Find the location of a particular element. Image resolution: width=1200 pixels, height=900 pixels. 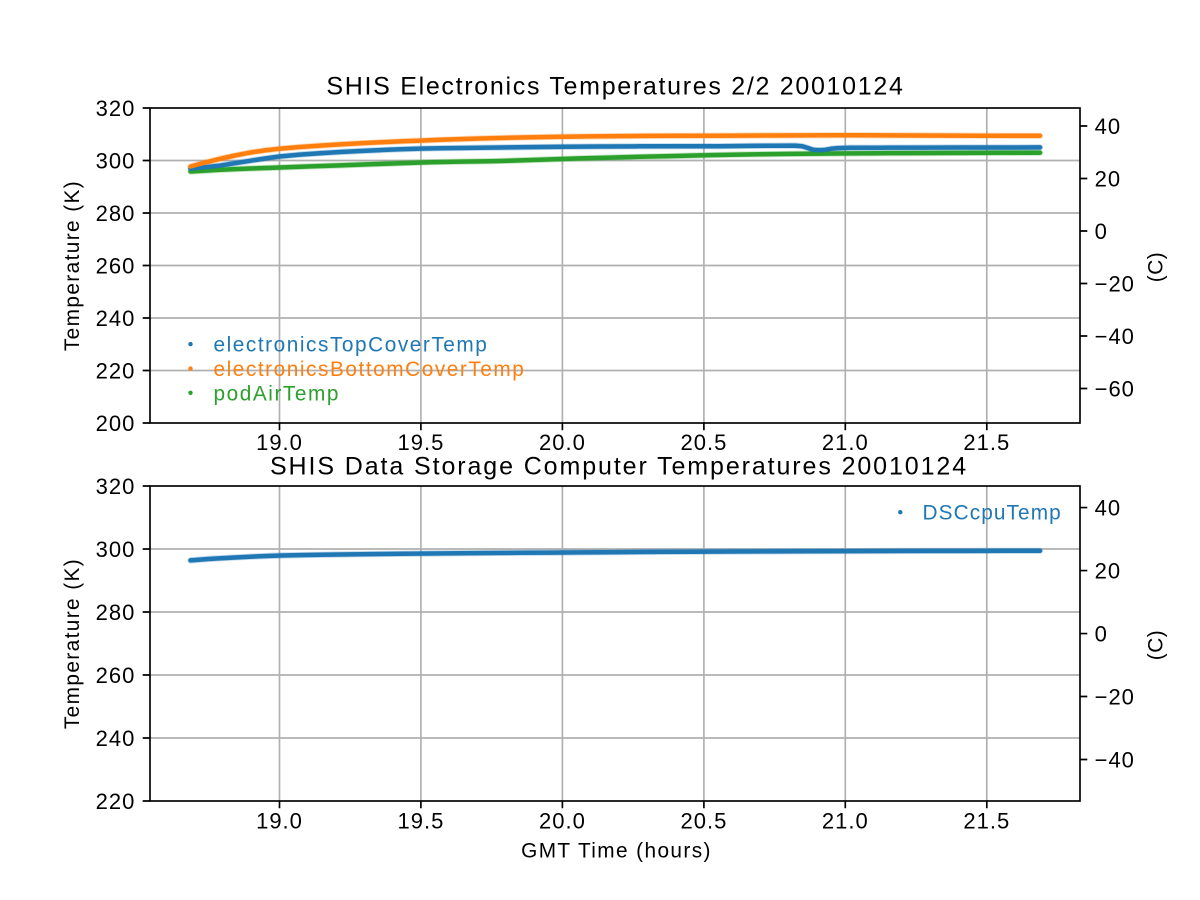

svg-text: electronicsBottomCoverTemp is located at coordinates (370, 369).